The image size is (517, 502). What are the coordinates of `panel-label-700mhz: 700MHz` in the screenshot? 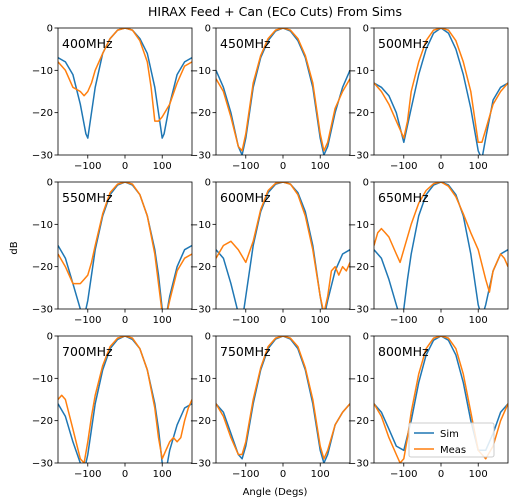 It's located at (87, 351).